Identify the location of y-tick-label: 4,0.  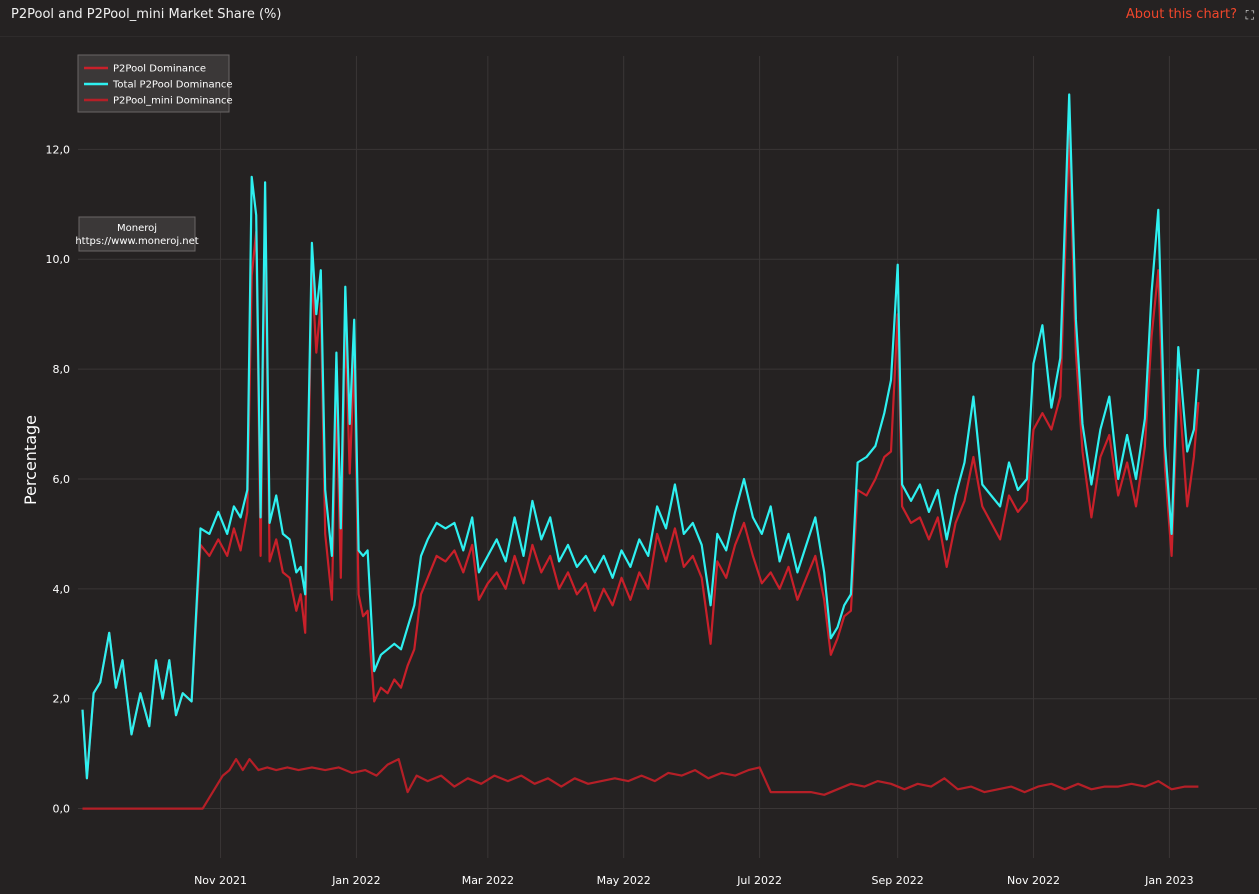
(62, 589).